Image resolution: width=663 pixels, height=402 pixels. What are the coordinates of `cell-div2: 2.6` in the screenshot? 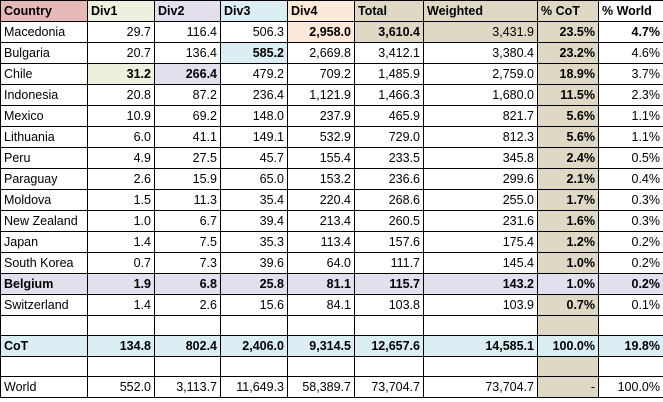 It's located at (187, 305).